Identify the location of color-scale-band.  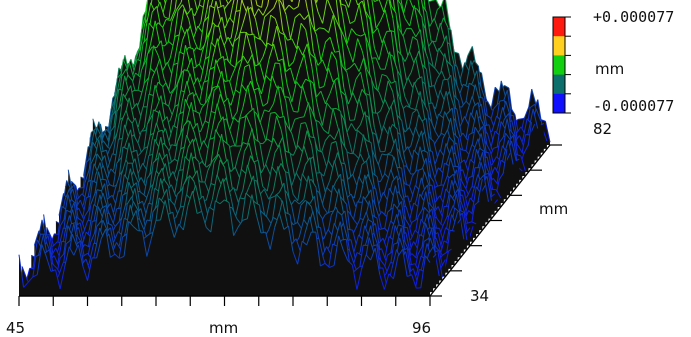
(559, 84).